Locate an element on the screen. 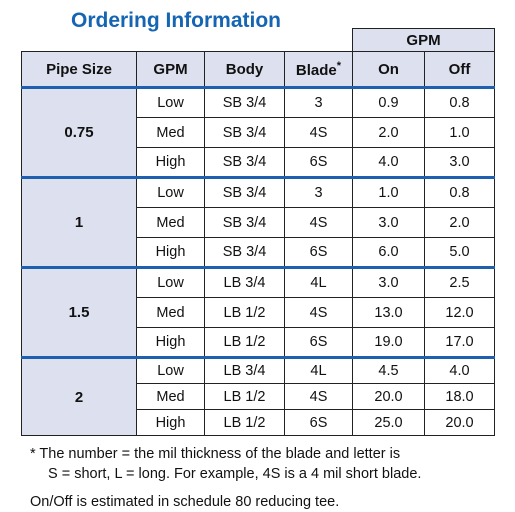 Image resolution: width=515 pixels, height=512 pixels. pipe-size-cell: 1 is located at coordinates (79, 222).